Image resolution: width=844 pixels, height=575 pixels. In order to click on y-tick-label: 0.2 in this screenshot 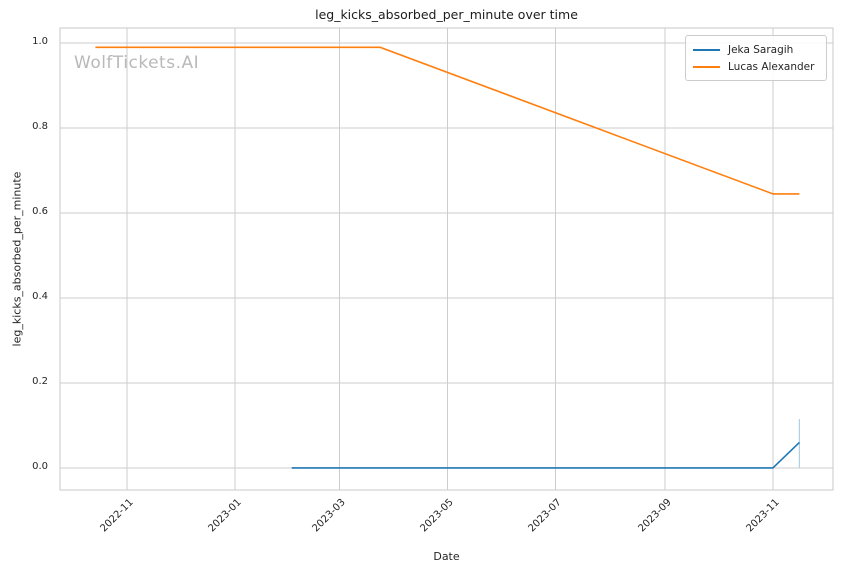, I will do `click(40, 381)`.